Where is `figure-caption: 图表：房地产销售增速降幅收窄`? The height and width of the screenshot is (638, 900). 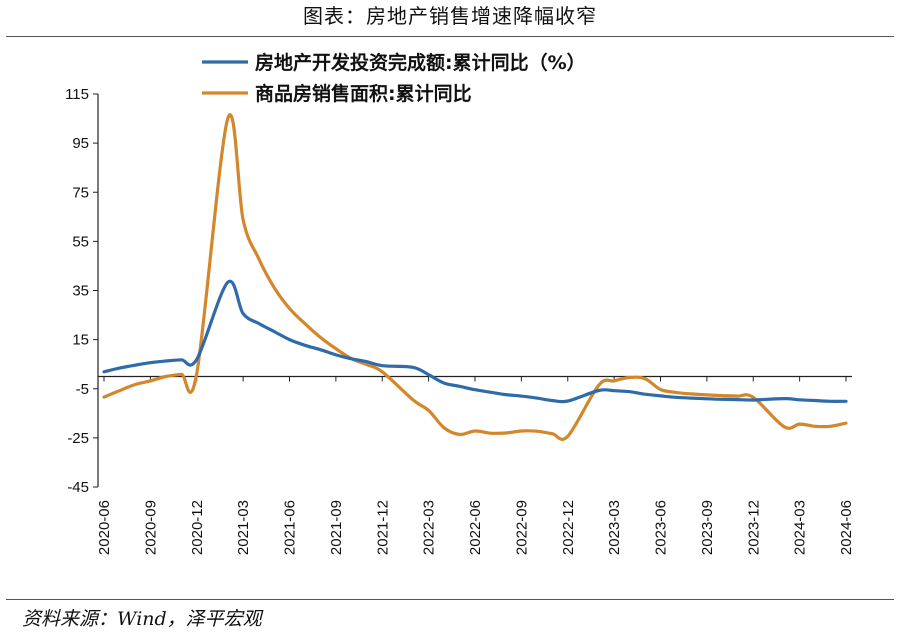
figure-caption: 图表：房地产销售增速降幅收窄 is located at coordinates (450, 16).